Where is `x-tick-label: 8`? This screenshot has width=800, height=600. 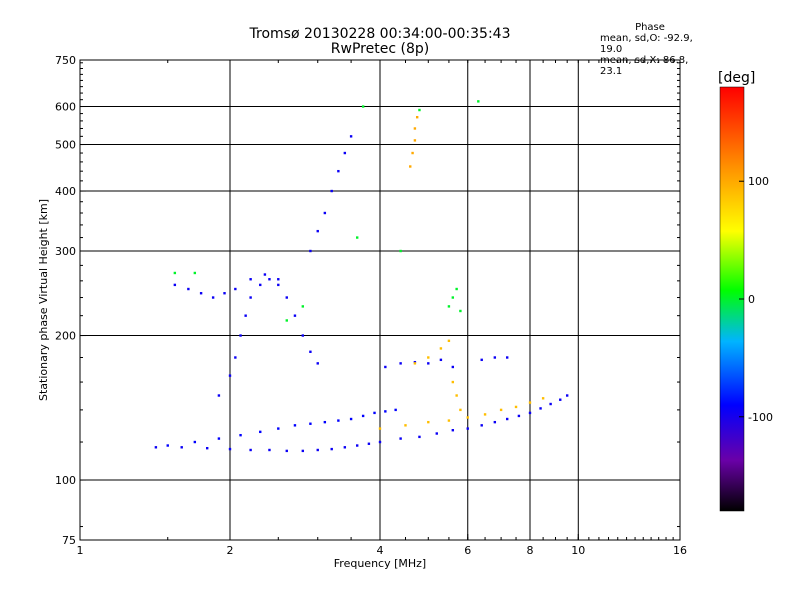 x-tick-label: 8 is located at coordinates (530, 550).